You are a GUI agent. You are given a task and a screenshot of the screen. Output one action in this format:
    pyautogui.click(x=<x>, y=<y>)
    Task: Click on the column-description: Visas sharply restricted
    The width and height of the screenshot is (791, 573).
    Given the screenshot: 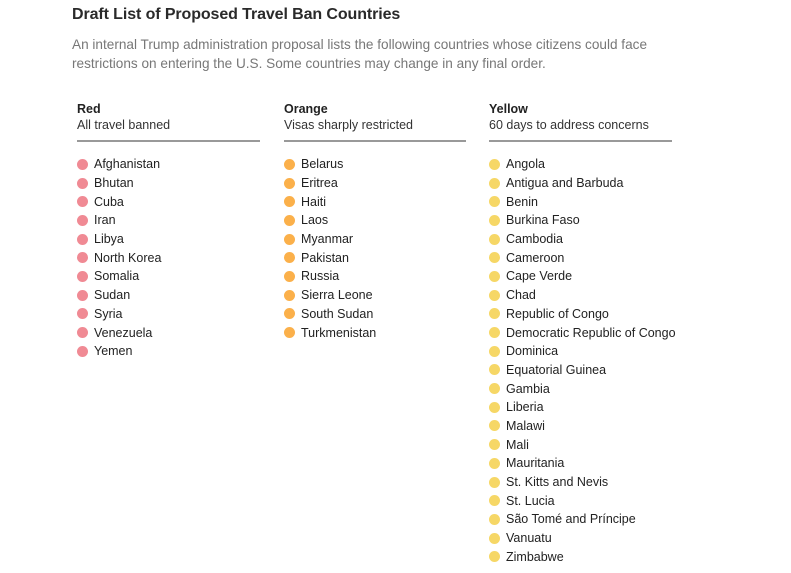 What is the action you would take?
    pyautogui.click(x=348, y=125)
    